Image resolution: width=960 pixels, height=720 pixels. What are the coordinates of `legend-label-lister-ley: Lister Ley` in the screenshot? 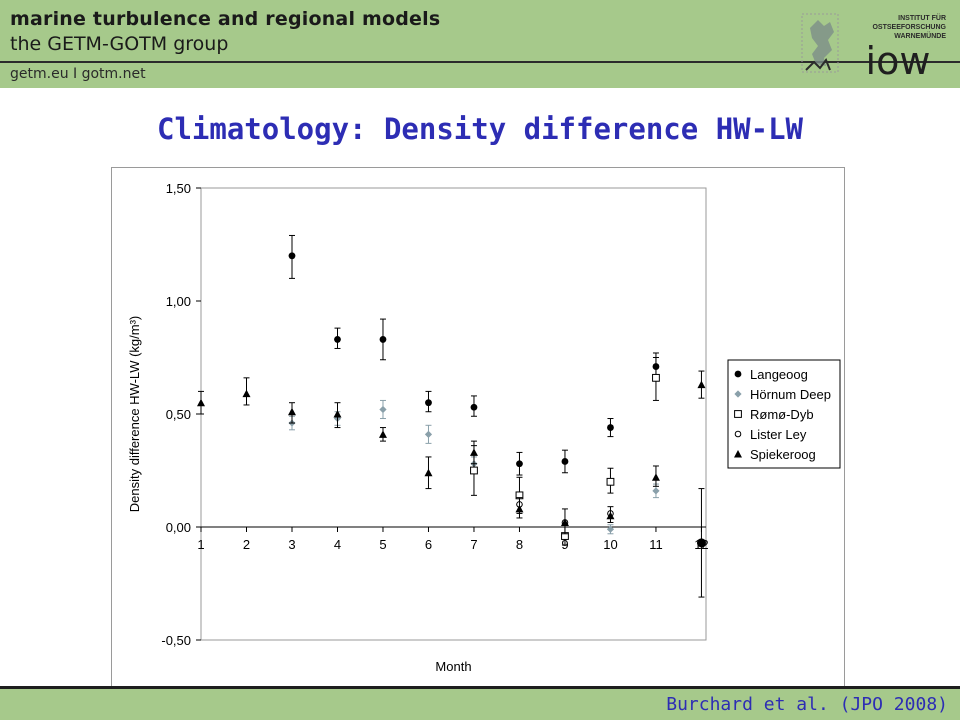 It's located at (778, 434).